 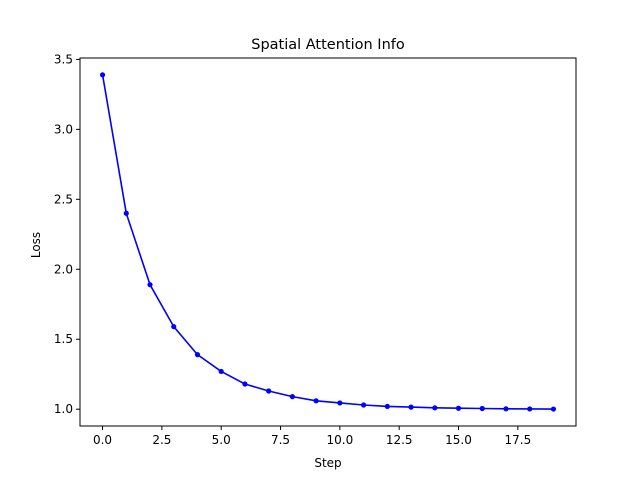 I want to click on y-tick-label: 1.0, so click(x=63, y=409).